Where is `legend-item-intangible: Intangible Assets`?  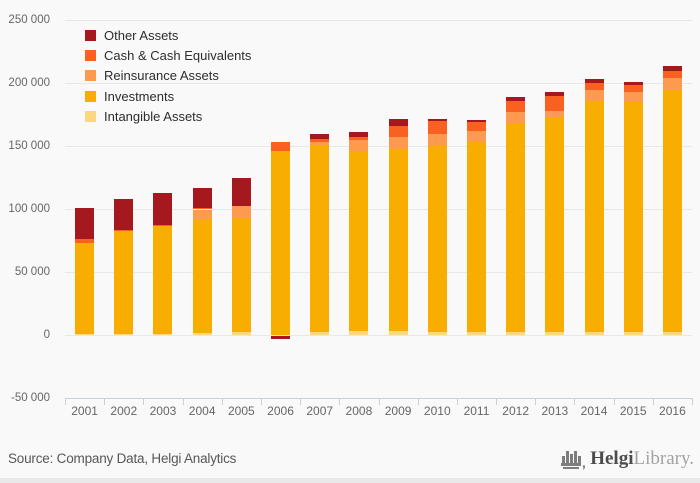 legend-item-intangible: Intangible Assets is located at coordinates (168, 116).